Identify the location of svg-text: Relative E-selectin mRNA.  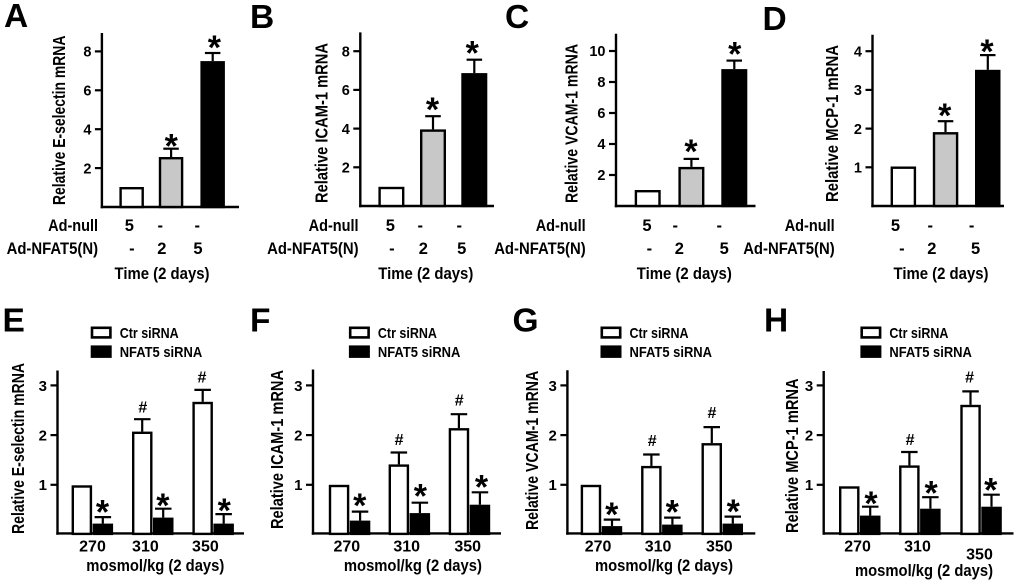
(18, 448).